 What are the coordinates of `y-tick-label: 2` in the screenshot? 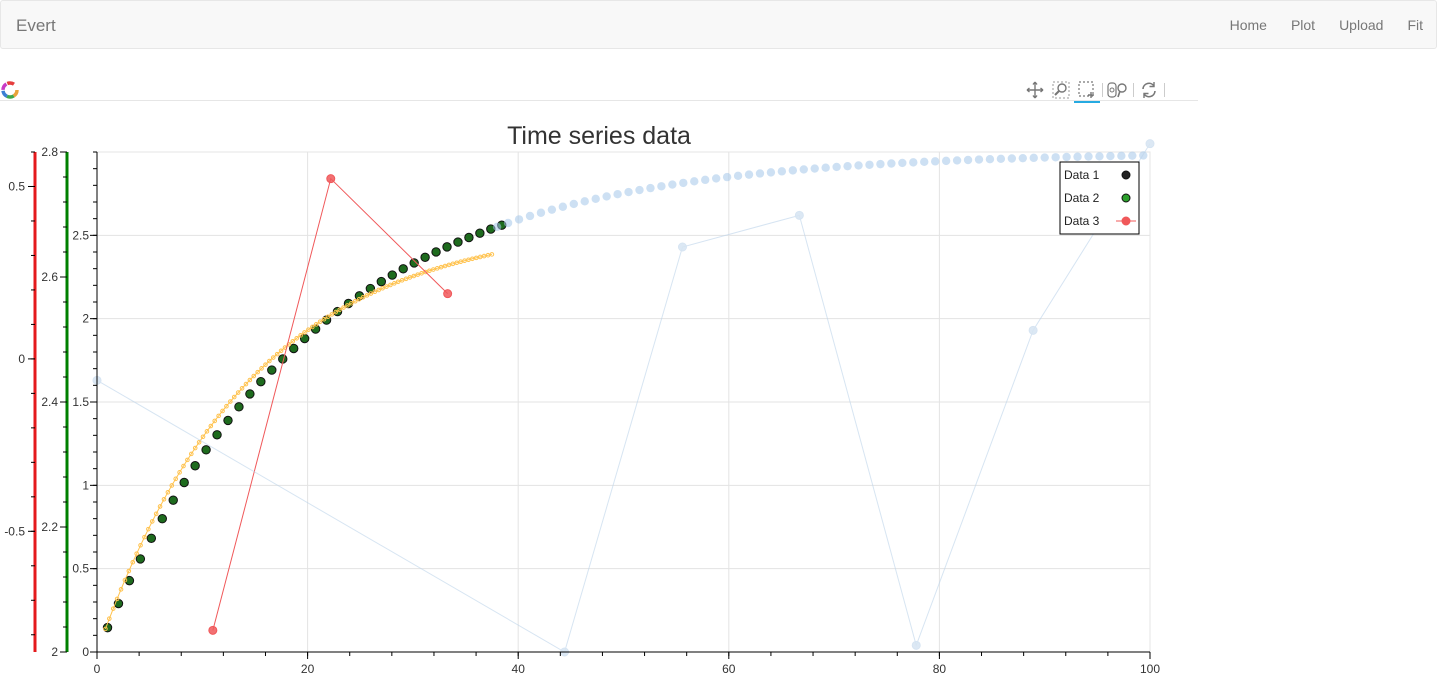 It's located at (85, 319).